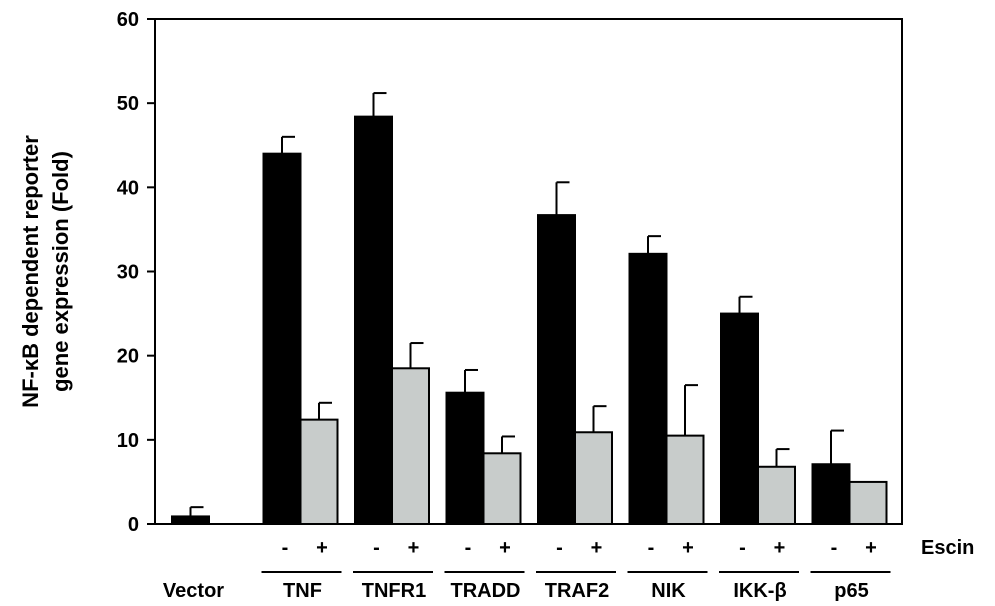 The width and height of the screenshot is (995, 606). Describe the element at coordinates (759, 591) in the screenshot. I see `group-label: IKK-β` at that location.